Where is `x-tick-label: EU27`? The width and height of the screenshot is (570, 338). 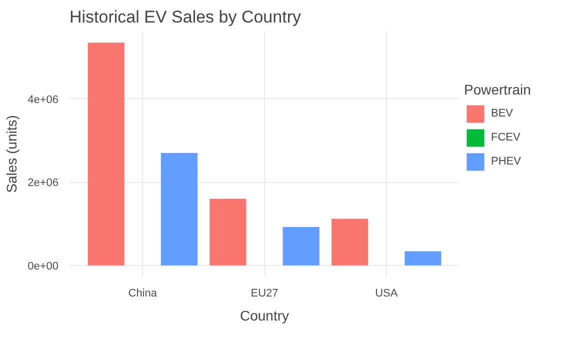
x-tick-label: EU27 is located at coordinates (264, 294).